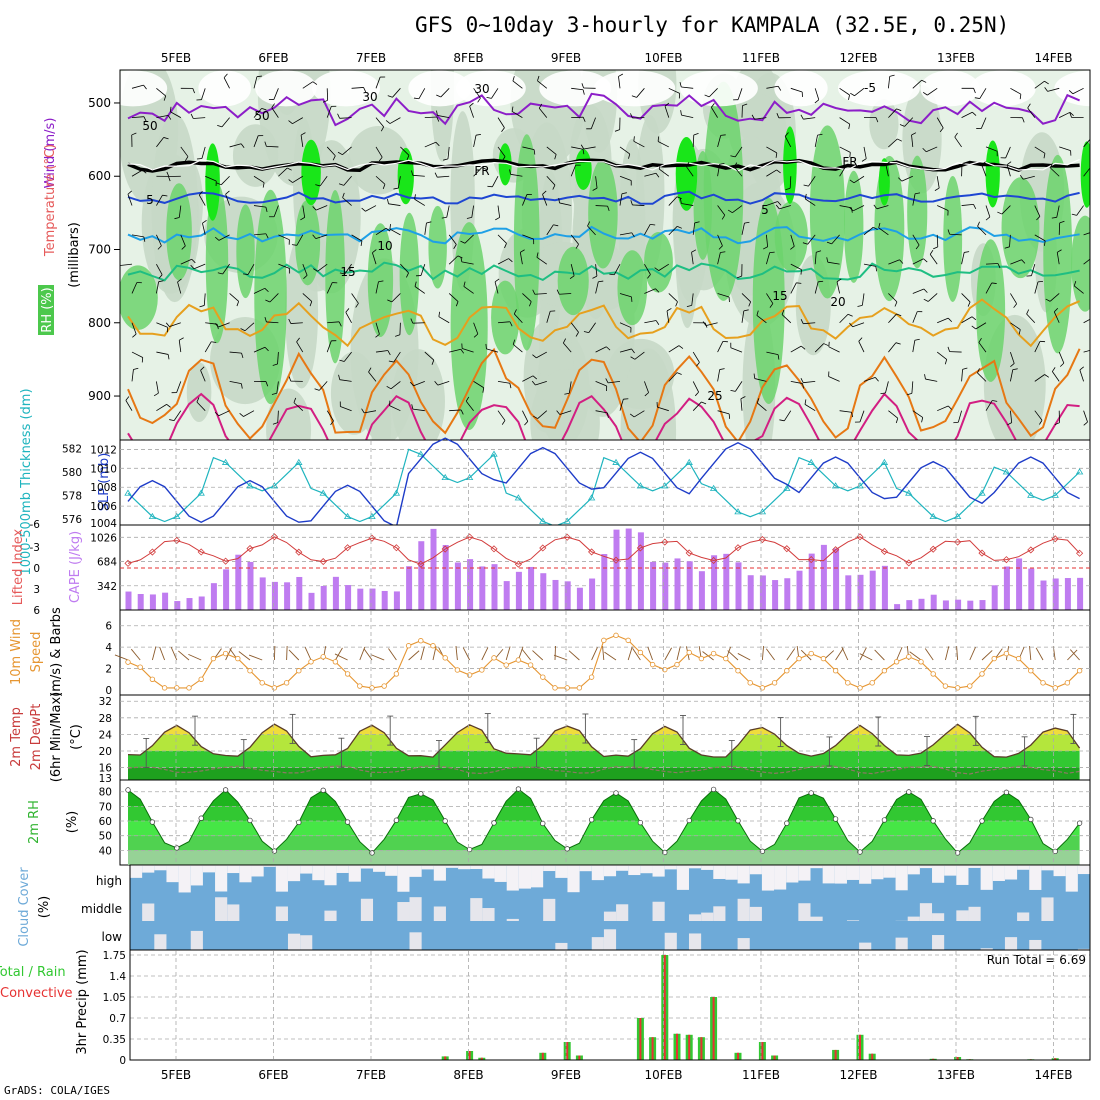 This screenshot has width=1100, height=1100. I want to click on cloud-low-clear, so click(671, 941).